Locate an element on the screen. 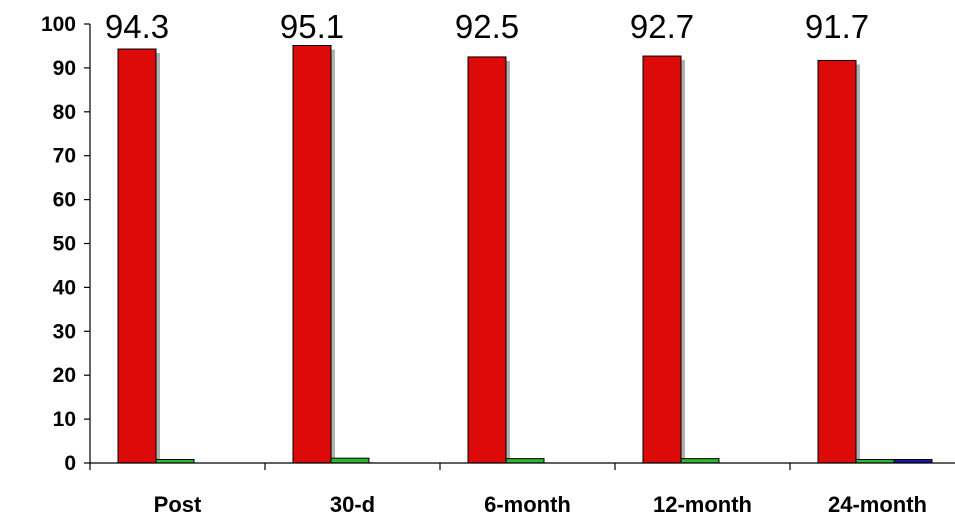  bar-series-2-30-d is located at coordinates (350, 460).